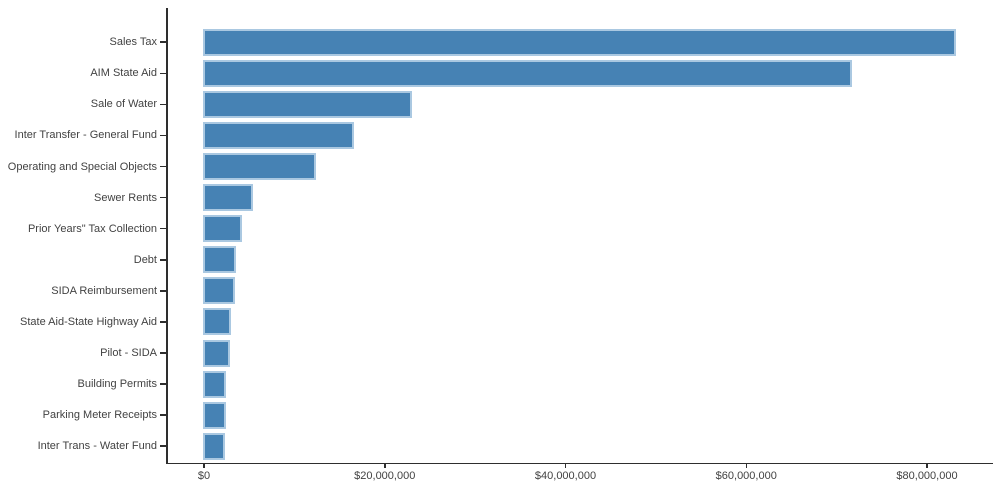 This screenshot has width=1000, height=500. What do you see at coordinates (145, 259) in the screenshot?
I see `category-label: Debt` at bounding box center [145, 259].